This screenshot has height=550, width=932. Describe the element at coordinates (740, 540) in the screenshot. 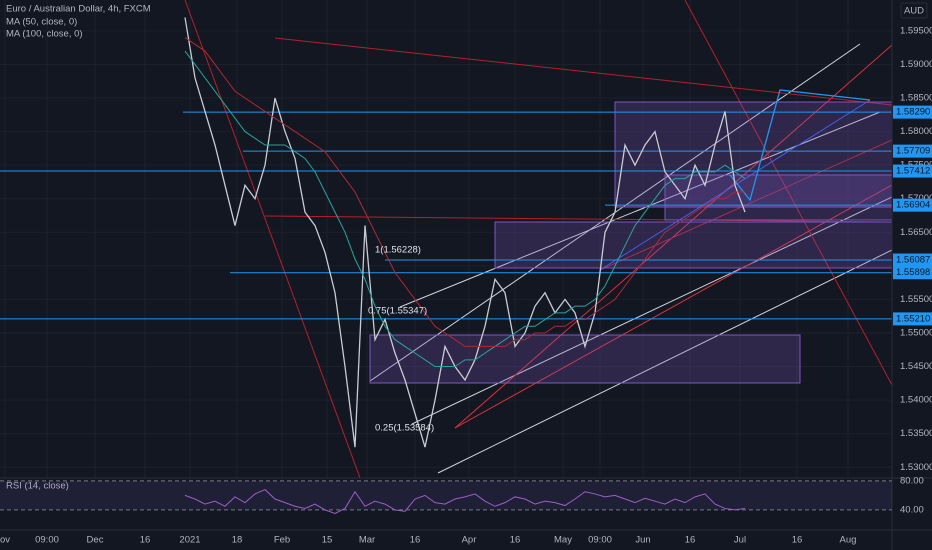

I see `x-tick-label: Jul` at that location.